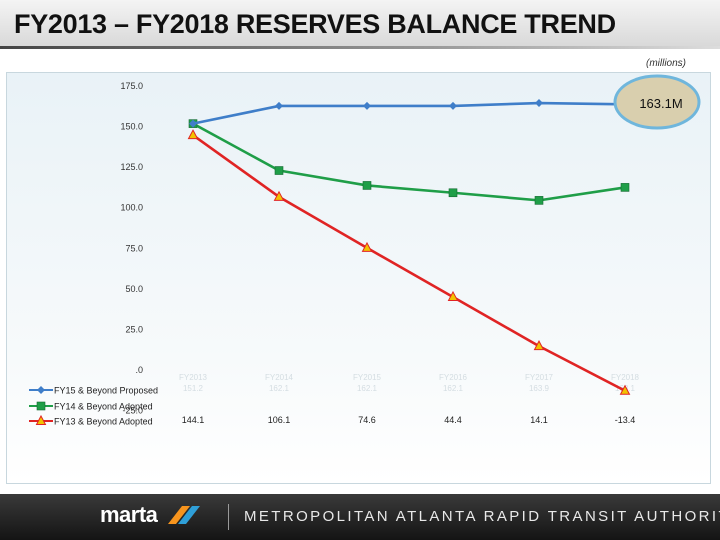  I want to click on y-tick-label: -25.0, so click(132, 411).